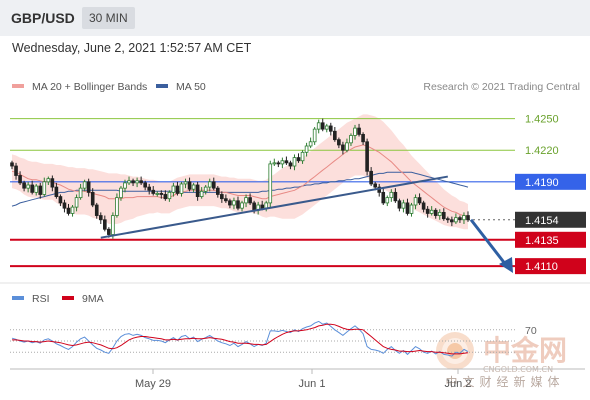  What do you see at coordinates (455, 351) in the screenshot?
I see `watermark-logo` at bounding box center [455, 351].